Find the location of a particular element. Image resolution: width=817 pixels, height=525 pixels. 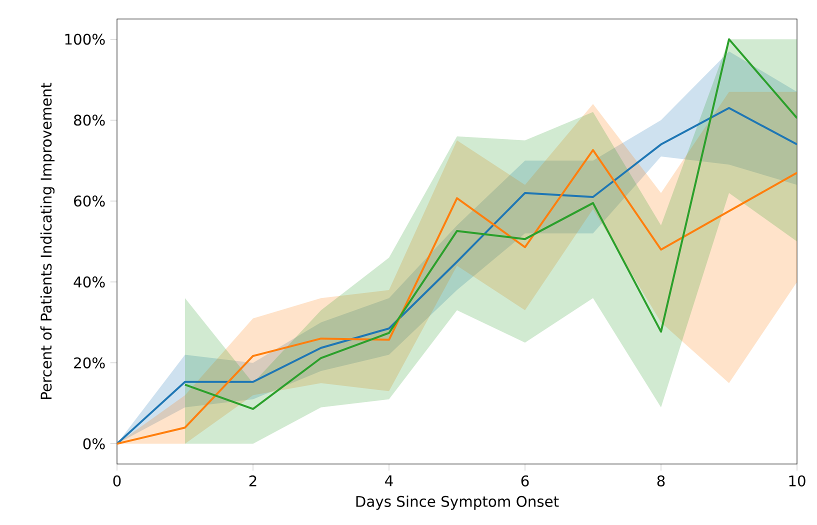

y-tick-label: 0% is located at coordinates (94, 444).